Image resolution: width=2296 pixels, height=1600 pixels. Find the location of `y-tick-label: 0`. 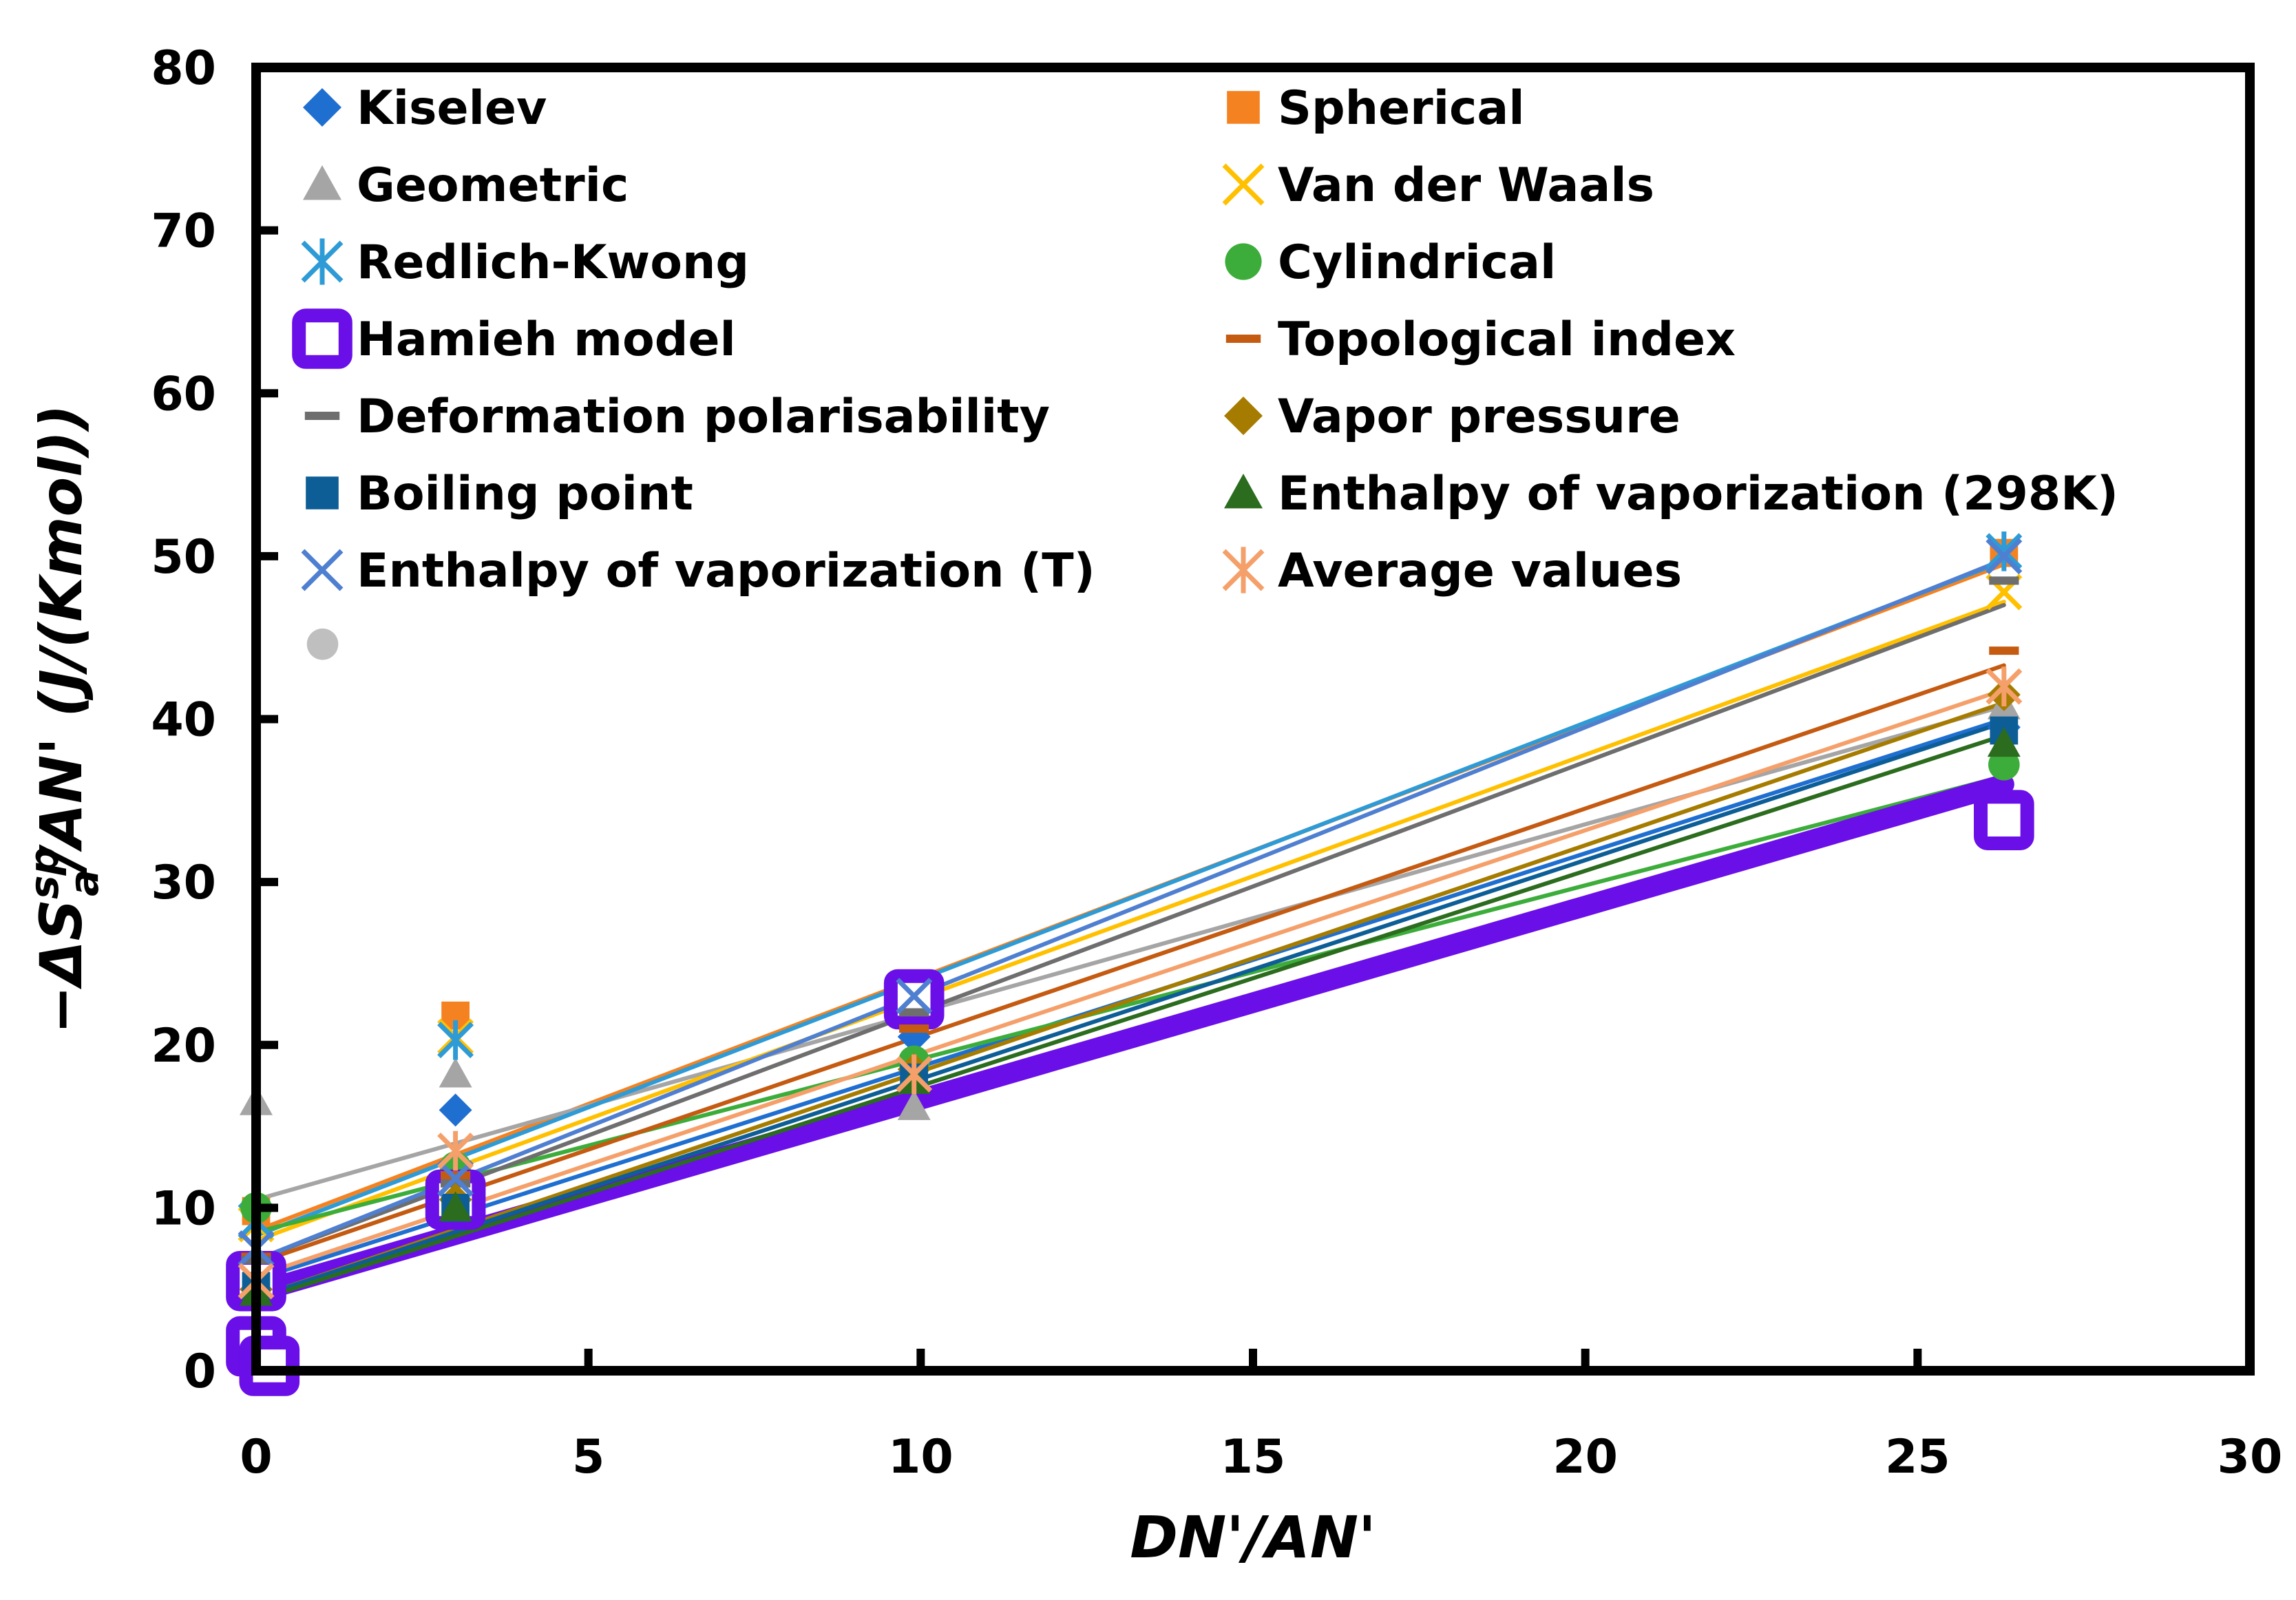

y-tick-label: 0 is located at coordinates (200, 1372).